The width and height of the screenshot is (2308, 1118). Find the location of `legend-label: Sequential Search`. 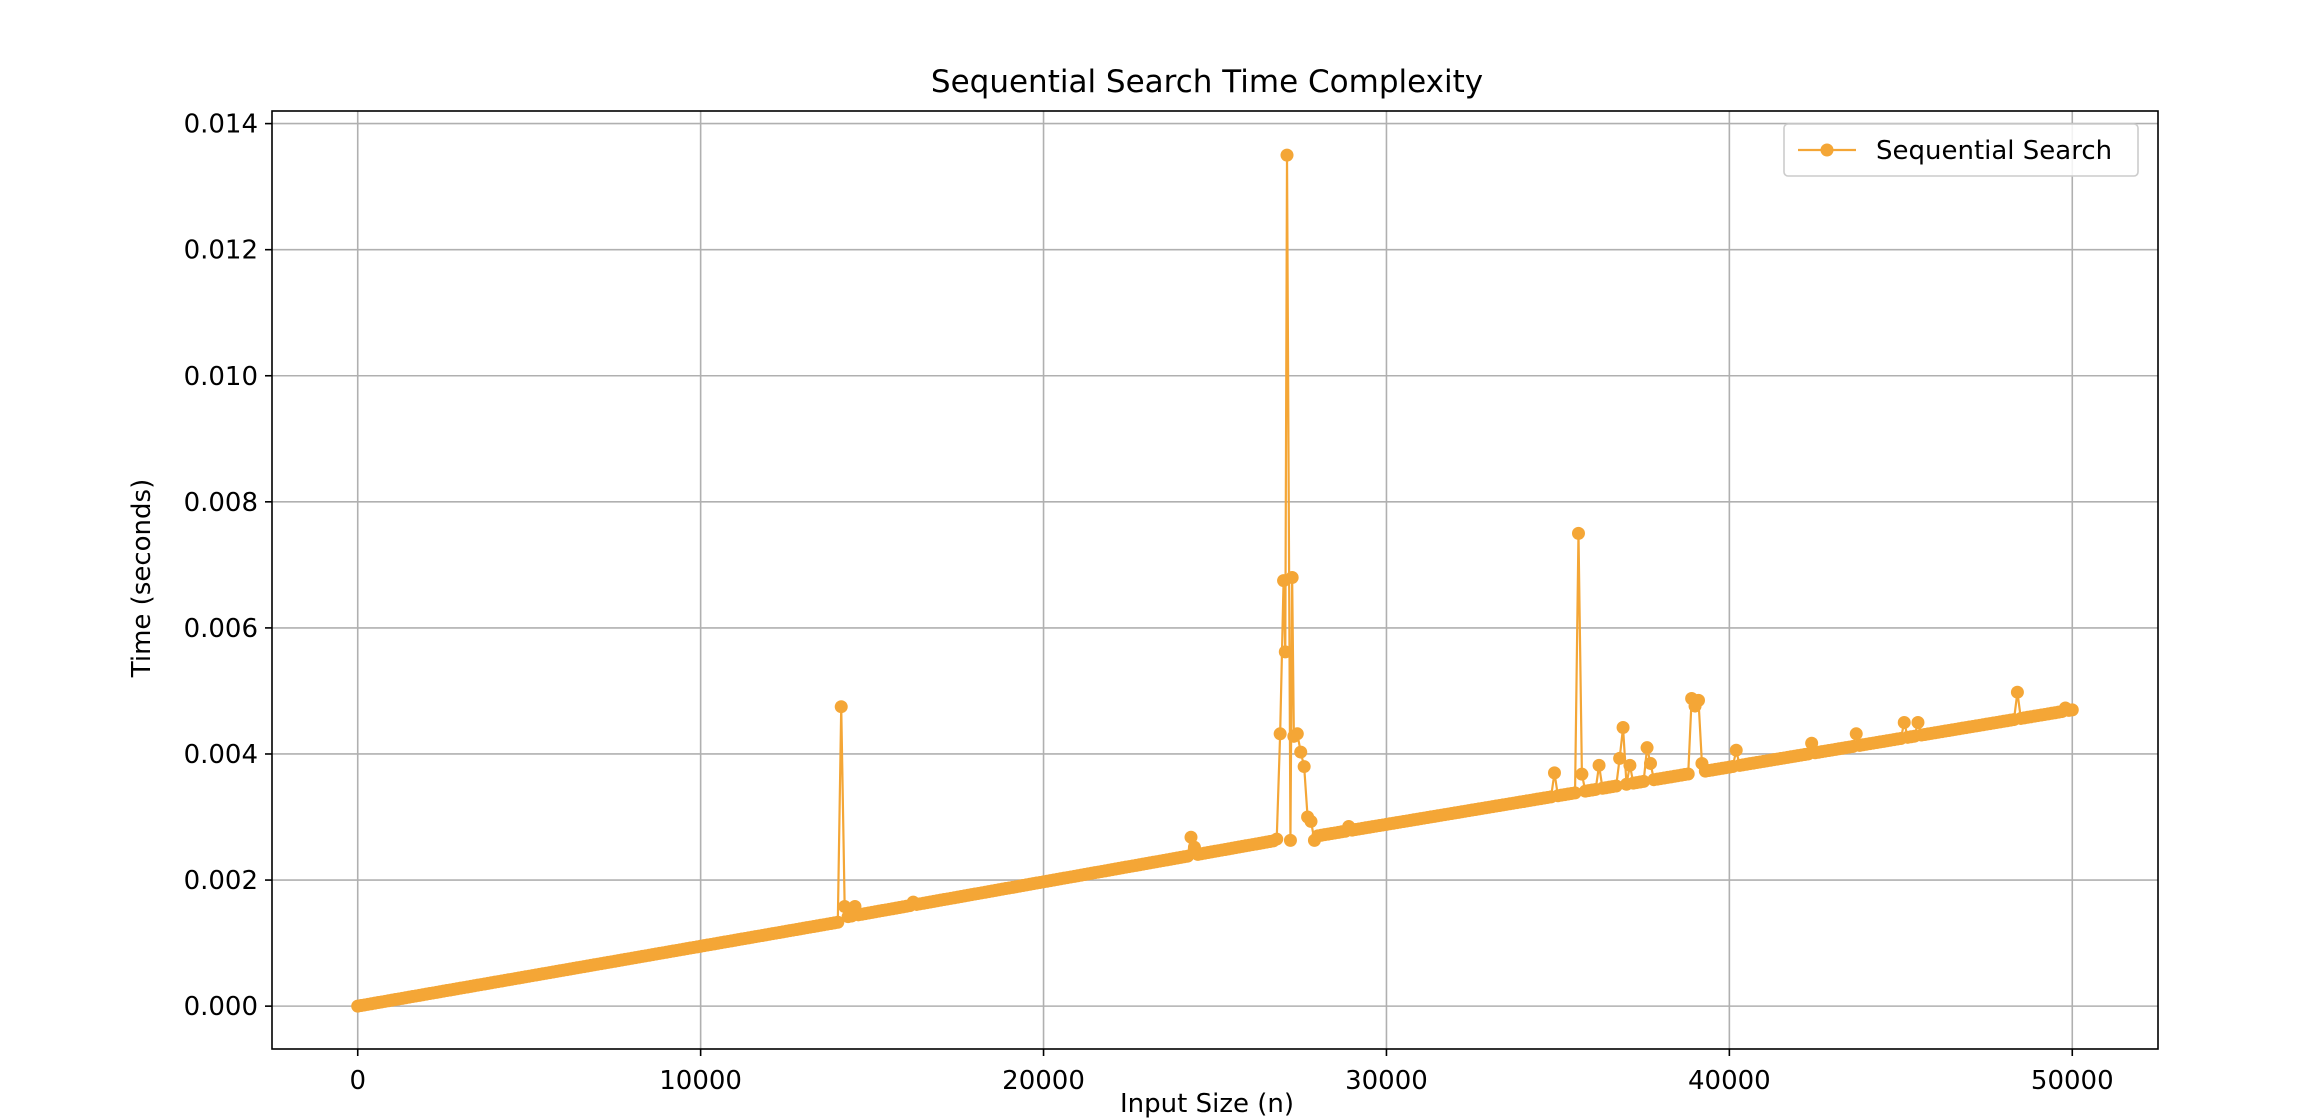

legend-label: Sequential Search is located at coordinates (1994, 151).